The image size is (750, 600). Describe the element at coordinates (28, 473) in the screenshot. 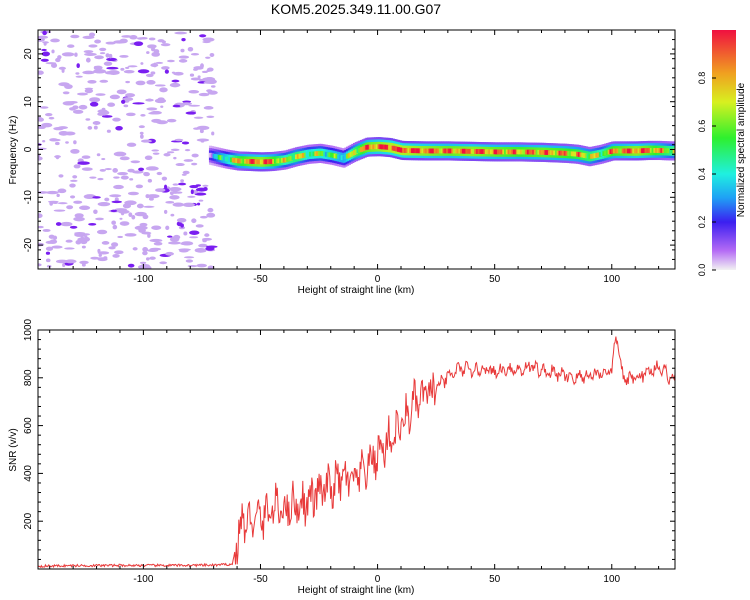

I see `snr-y-tick-label: 400` at that location.